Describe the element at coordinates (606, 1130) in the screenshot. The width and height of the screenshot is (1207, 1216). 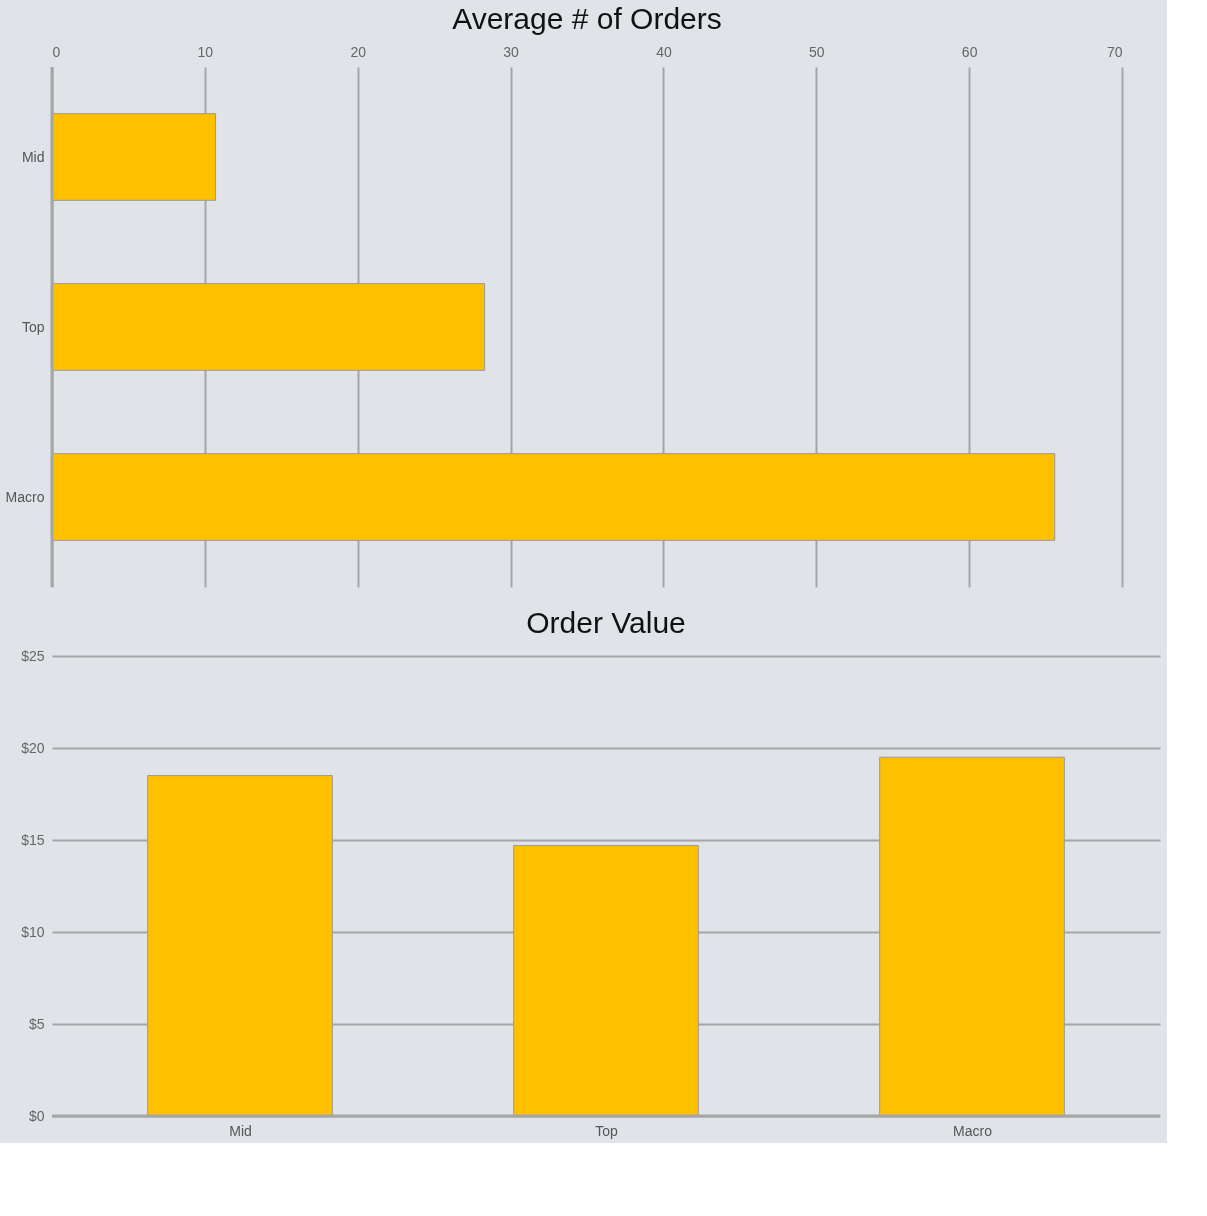
I see `x-tick-label: Top` at that location.